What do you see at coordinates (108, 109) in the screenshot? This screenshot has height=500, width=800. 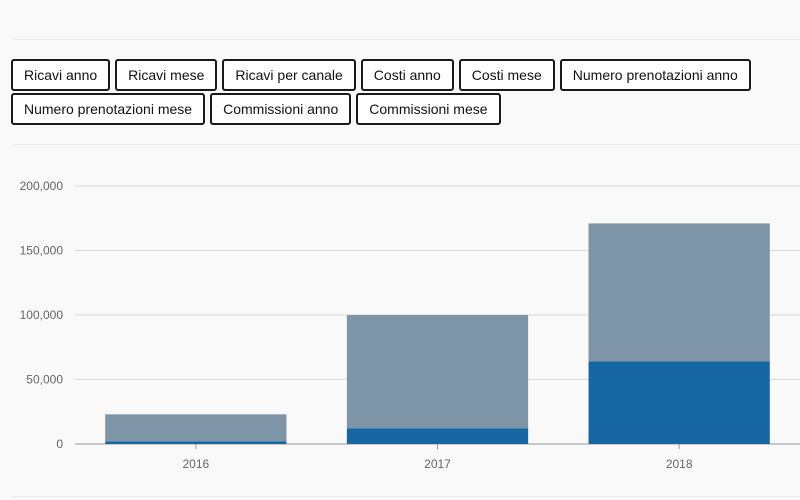 I see `tab-numero-prenotazioni-mese: Numero prenotazioni mese` at bounding box center [108, 109].